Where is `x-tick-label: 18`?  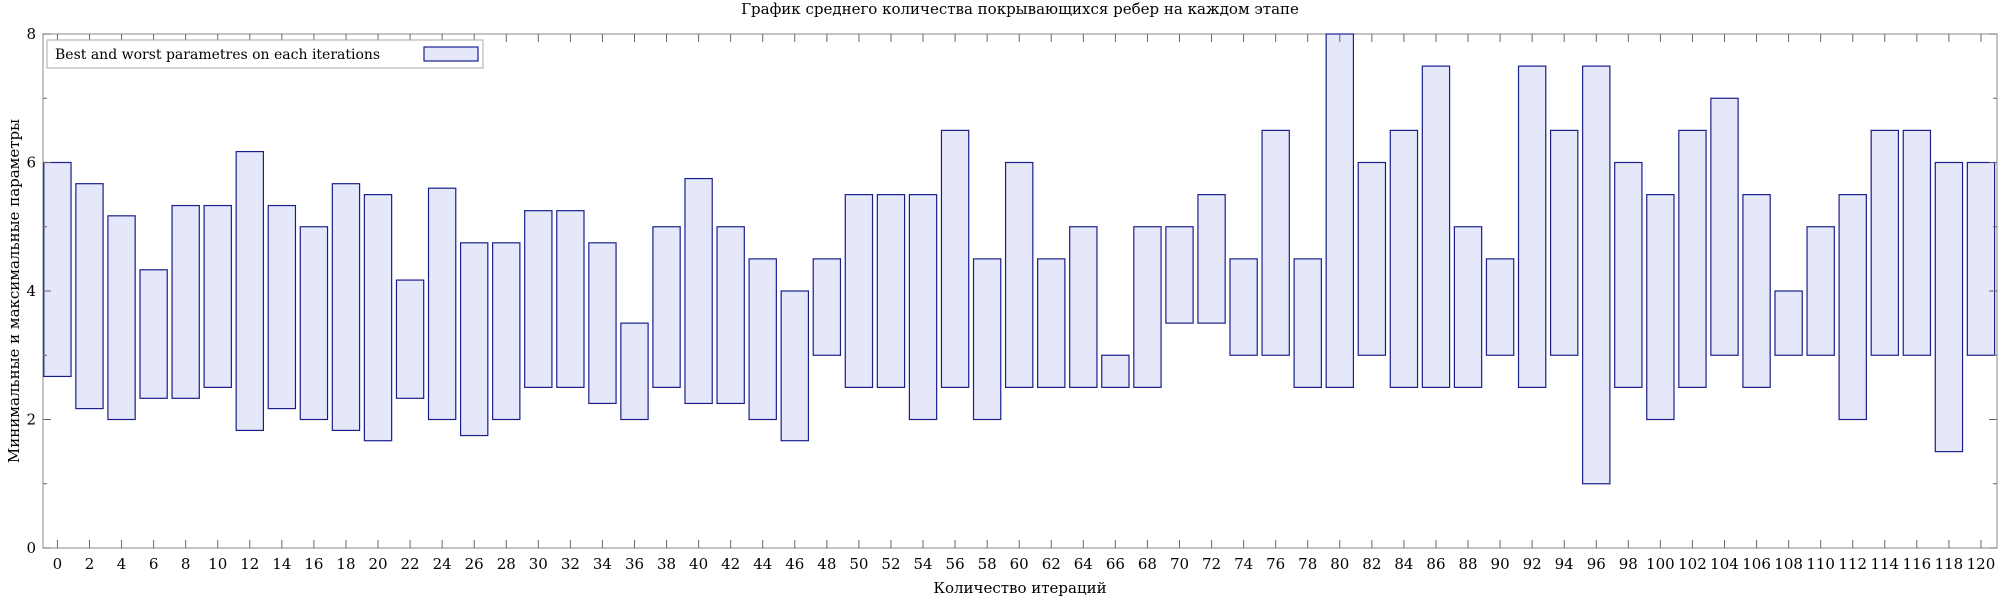 x-tick-label: 18 is located at coordinates (345, 564).